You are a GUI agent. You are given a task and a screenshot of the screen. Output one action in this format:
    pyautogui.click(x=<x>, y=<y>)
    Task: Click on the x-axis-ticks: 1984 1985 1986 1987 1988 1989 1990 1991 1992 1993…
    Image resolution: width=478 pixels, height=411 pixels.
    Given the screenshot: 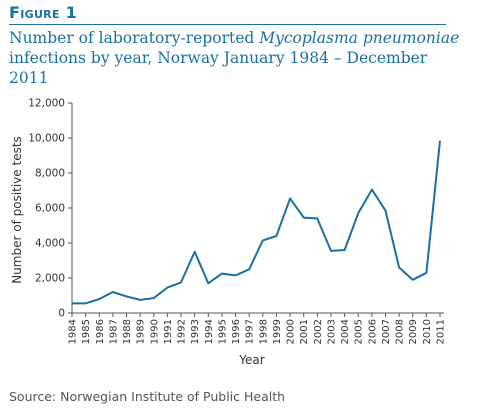 What is the action you would take?
    pyautogui.click(x=257, y=328)
    